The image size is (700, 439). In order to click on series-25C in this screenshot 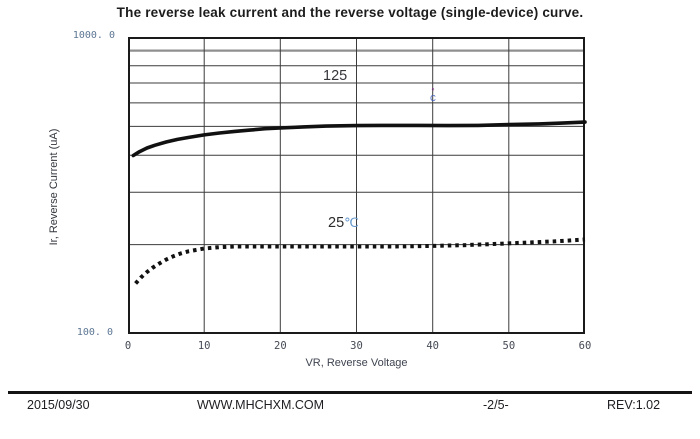, I will do `click(360, 261)`.